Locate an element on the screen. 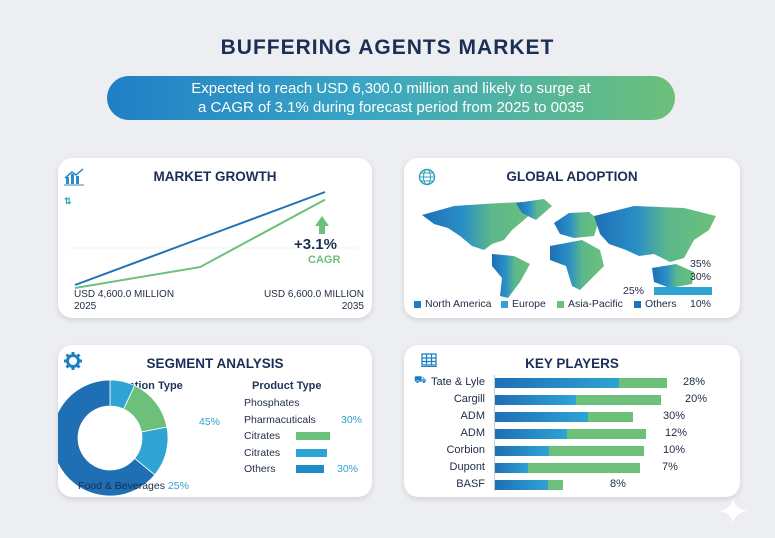 The image size is (775, 538). legend-label: Europe is located at coordinates (529, 304).